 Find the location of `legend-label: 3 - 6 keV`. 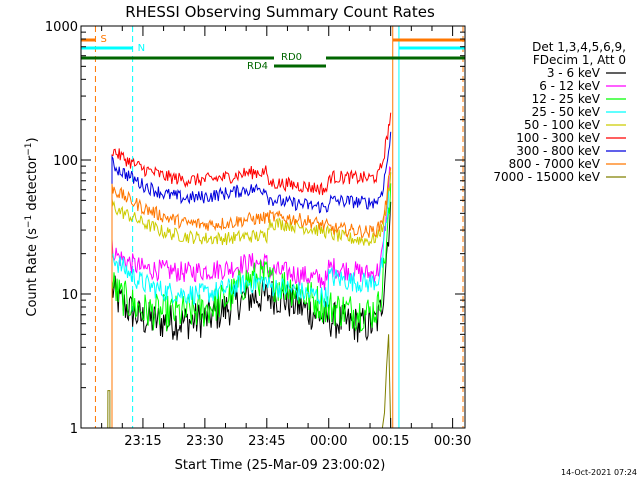

legend-label: 3 - 6 keV is located at coordinates (574, 73).